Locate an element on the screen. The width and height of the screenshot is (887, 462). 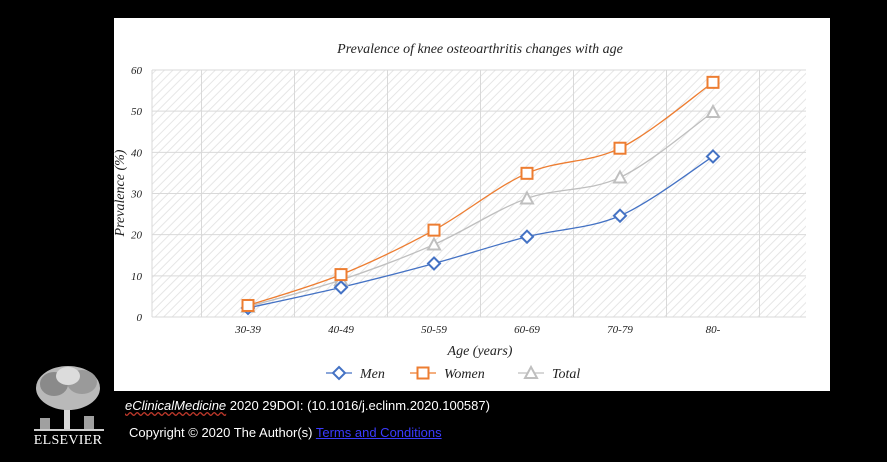
legend-label-total: Total is located at coordinates (566, 374).